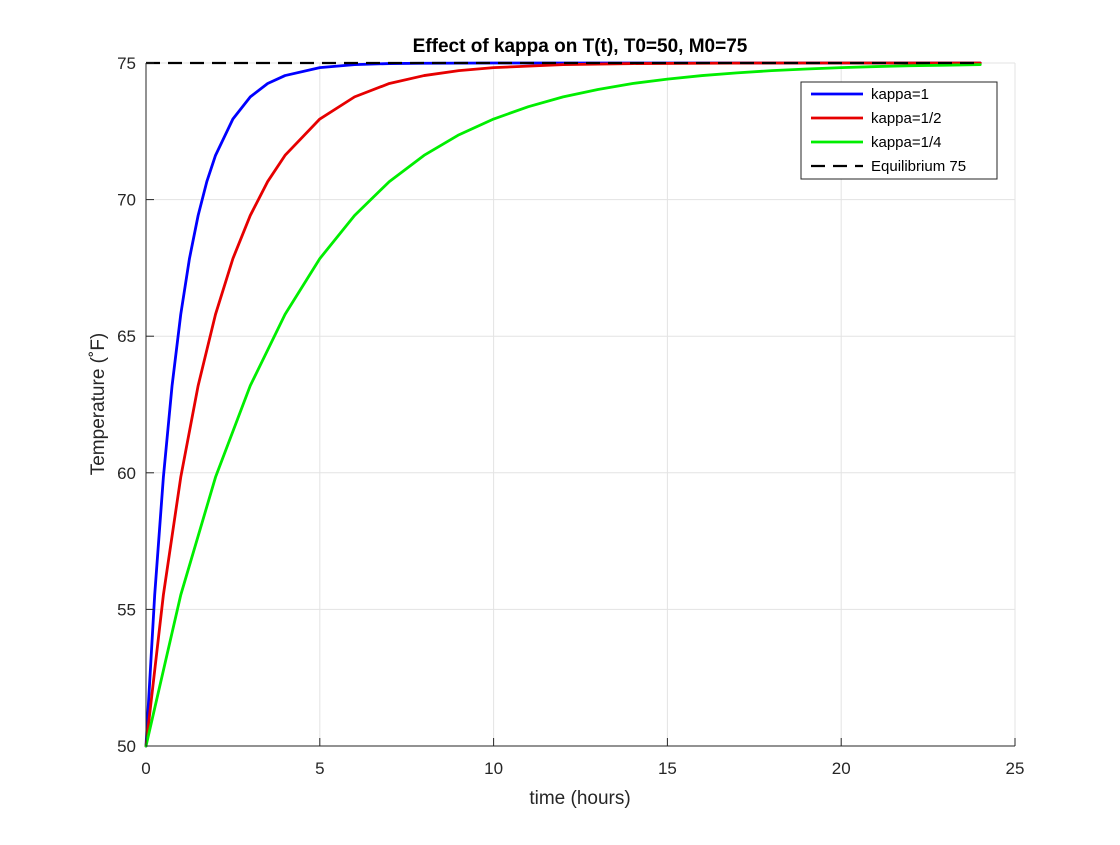  Describe the element at coordinates (145, 768) in the screenshot. I see `x-tick-label: 0` at that location.